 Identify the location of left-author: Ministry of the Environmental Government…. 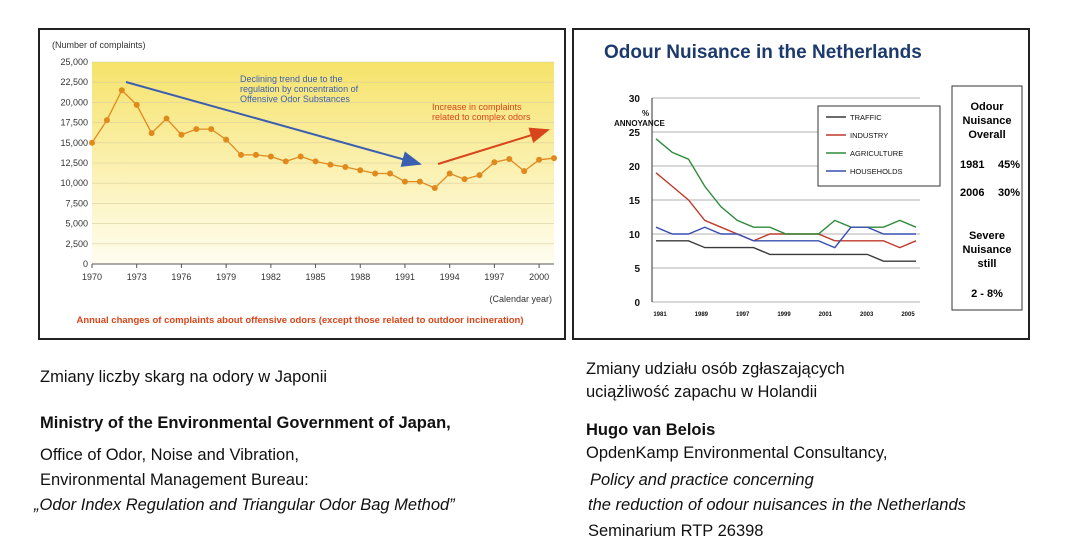
(245, 423).